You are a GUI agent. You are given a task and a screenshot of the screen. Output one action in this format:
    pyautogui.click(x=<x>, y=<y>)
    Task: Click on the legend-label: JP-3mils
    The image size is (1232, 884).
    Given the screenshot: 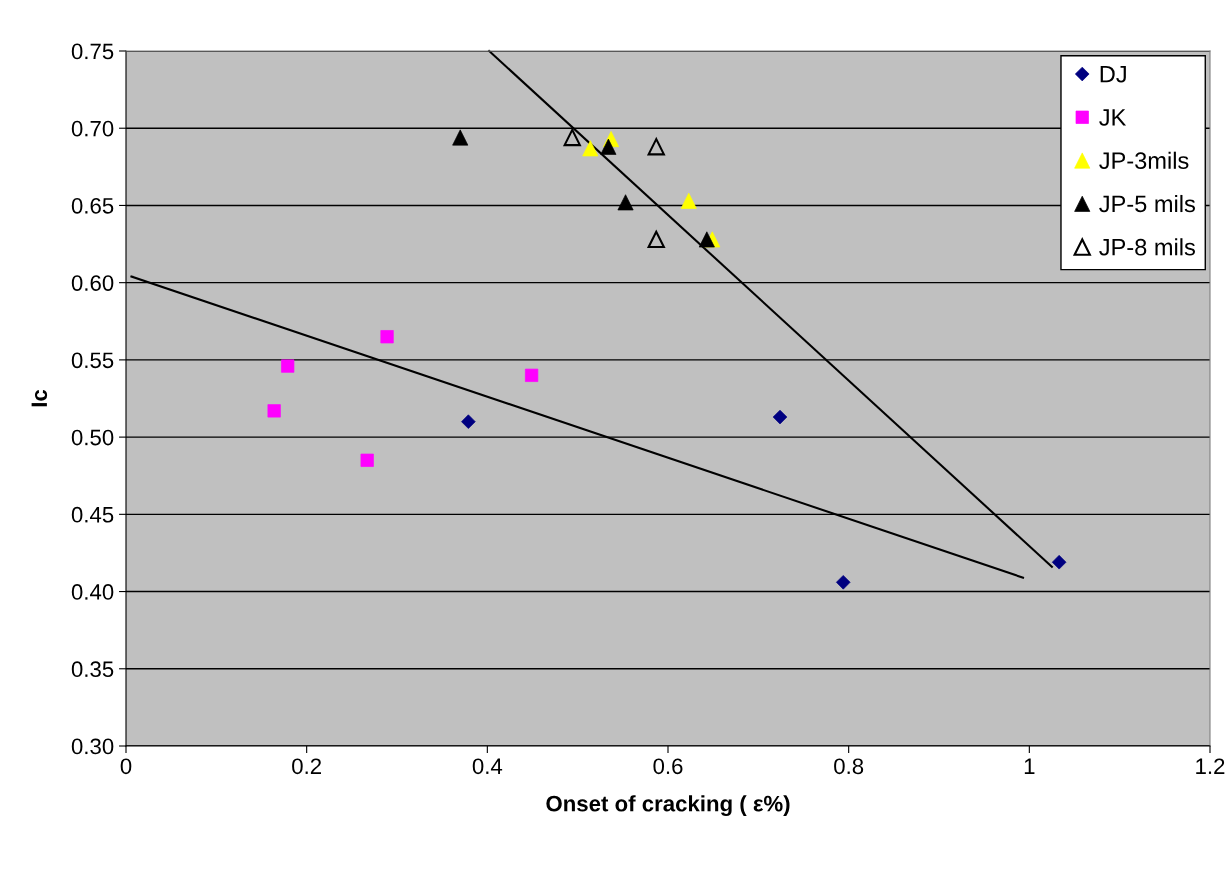 What is the action you would take?
    pyautogui.click(x=1144, y=160)
    